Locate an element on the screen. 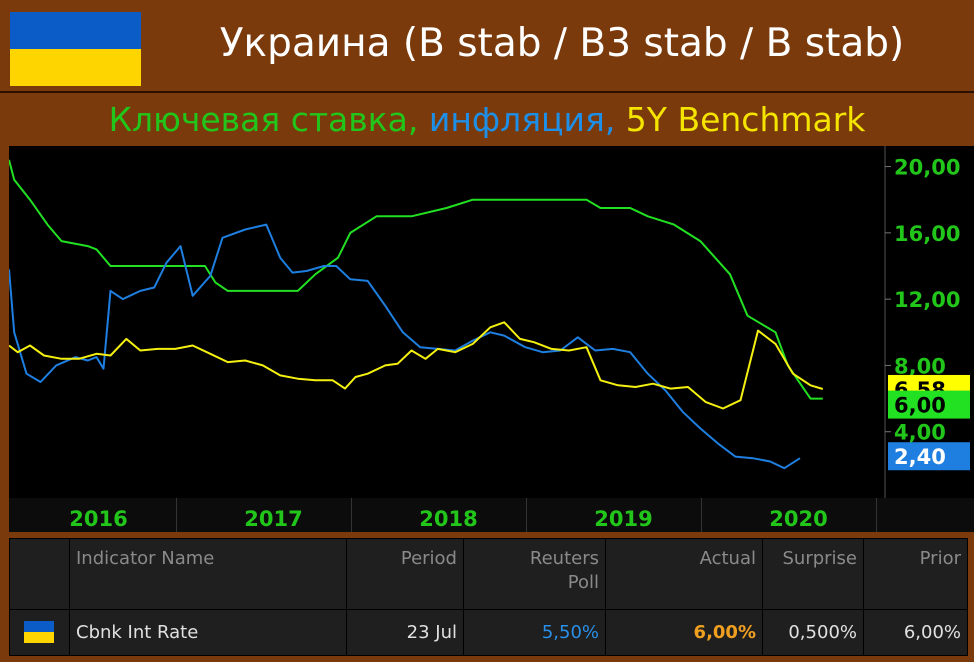 This screenshot has width=974, height=662. x-tick-label: 2019 is located at coordinates (623, 519).